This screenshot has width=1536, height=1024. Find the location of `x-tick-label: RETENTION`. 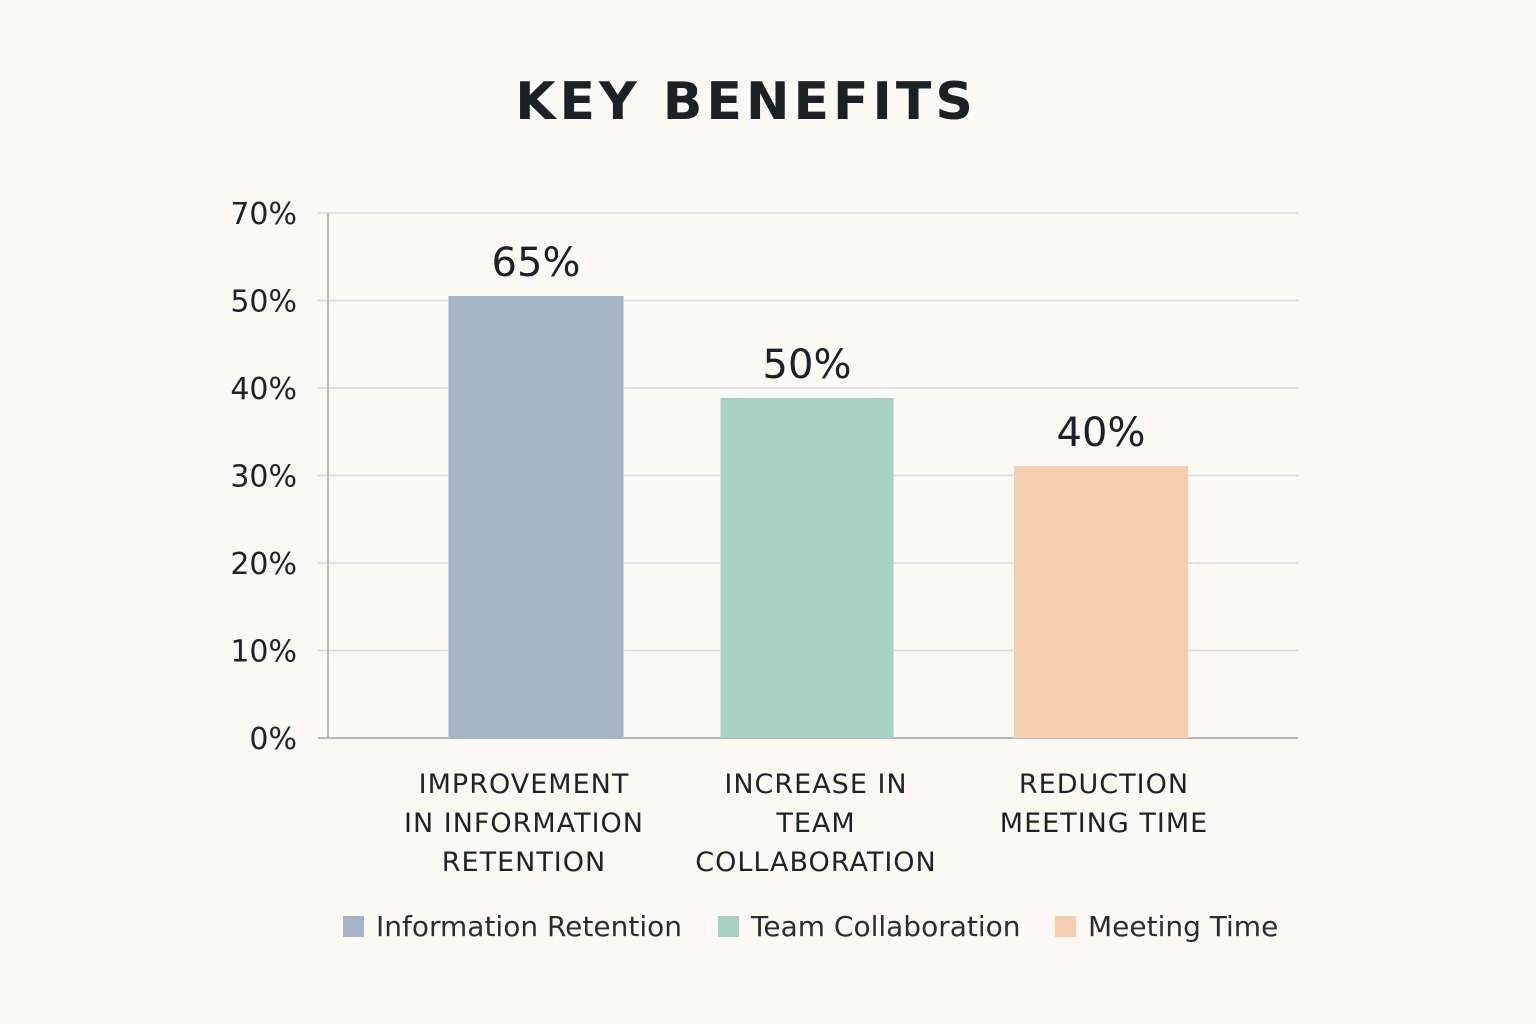

x-tick-label: RETENTION is located at coordinates (524, 862).